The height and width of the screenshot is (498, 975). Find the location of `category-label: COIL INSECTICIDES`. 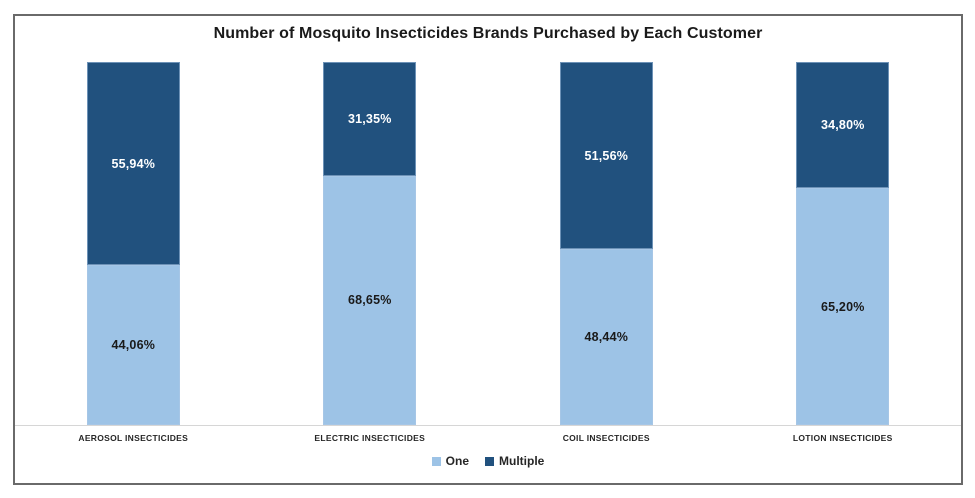

category-label: COIL INSECTICIDES is located at coordinates (606, 438).